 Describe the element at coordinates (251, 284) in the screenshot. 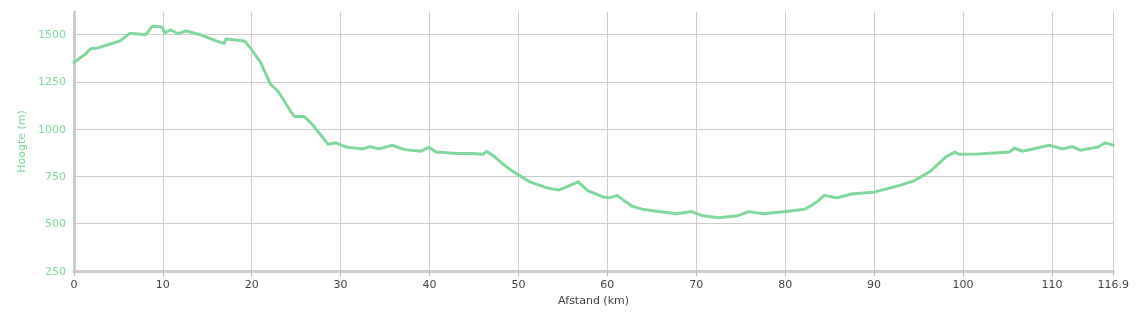

I see `x-tick-label: 20` at that location.